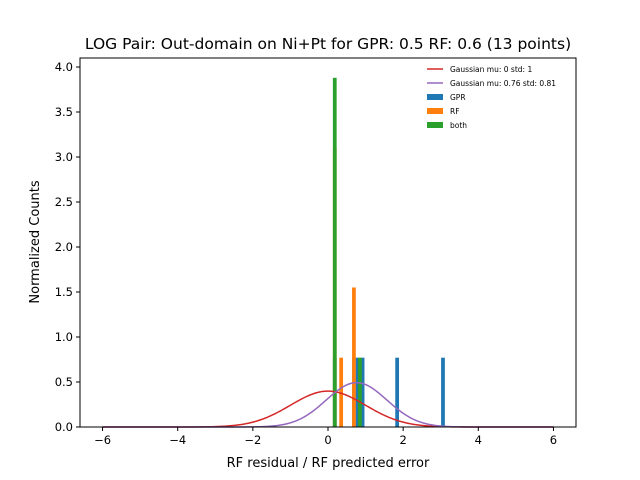  I want to click on y-tick-label: 4.0, so click(64, 67).